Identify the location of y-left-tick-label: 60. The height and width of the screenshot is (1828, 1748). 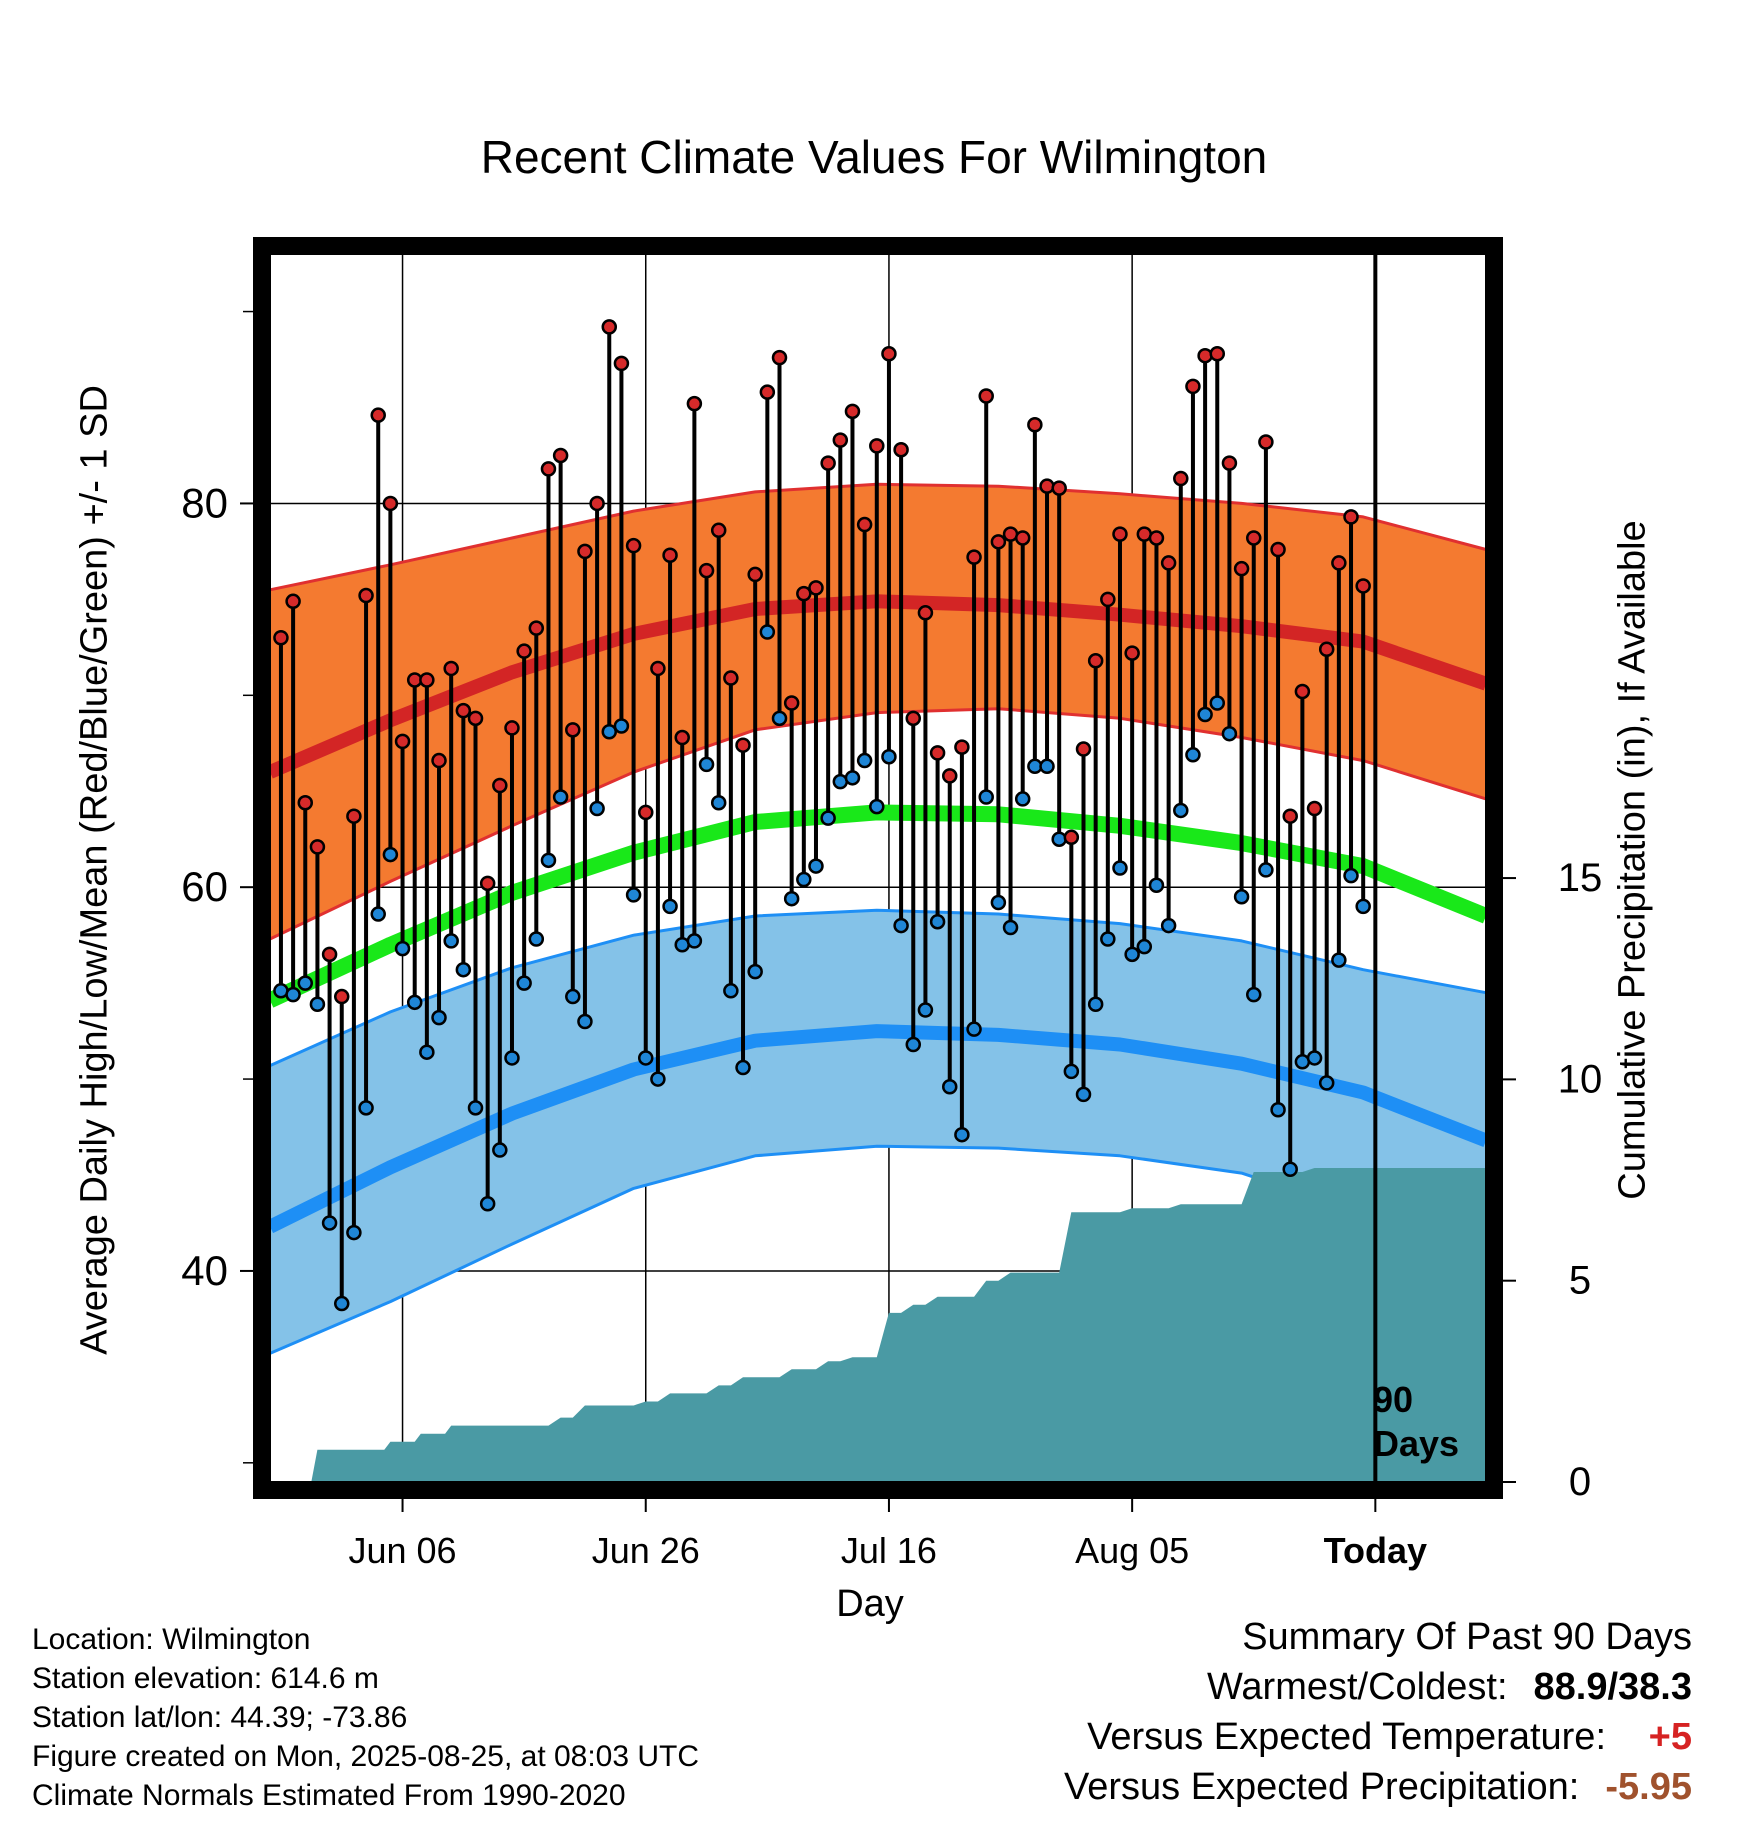
(204, 886).